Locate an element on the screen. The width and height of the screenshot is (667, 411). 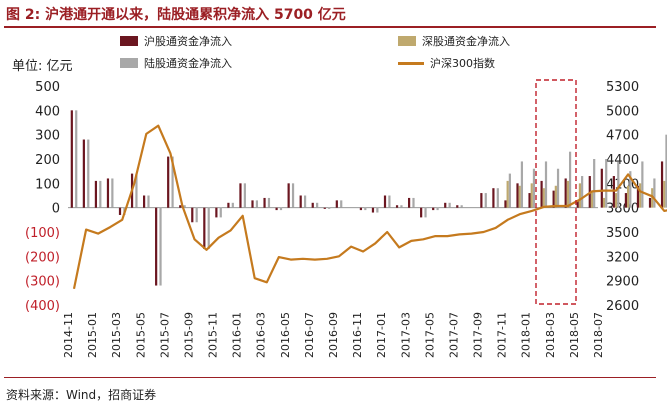
y-left-tick-label: (300) is located at coordinates (42, 282).